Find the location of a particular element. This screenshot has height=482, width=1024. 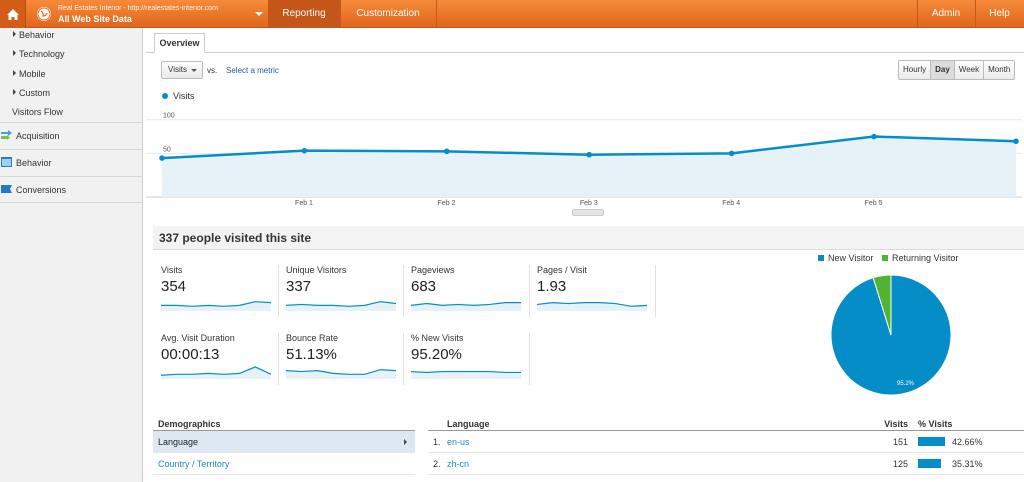

chart-resize-handle is located at coordinates (588, 212).